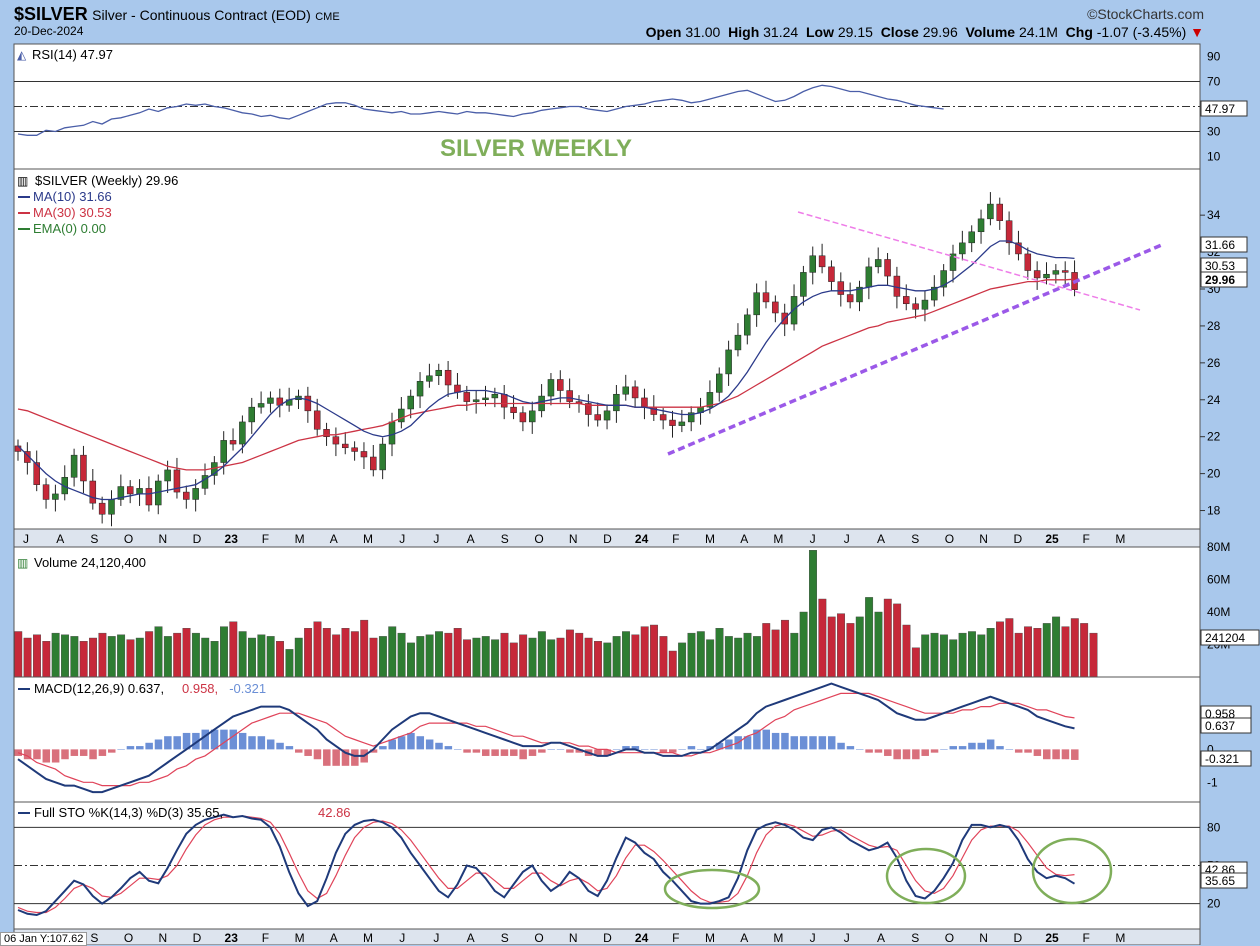  What do you see at coordinates (538, 539) in the screenshot?
I see `x-tick-label: O` at bounding box center [538, 539].